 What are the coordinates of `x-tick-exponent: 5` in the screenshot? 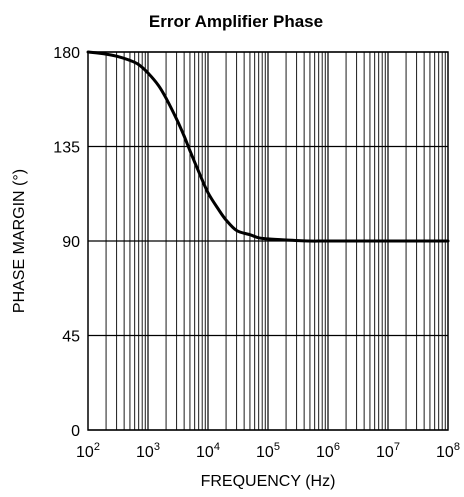 It's located at (277, 447).